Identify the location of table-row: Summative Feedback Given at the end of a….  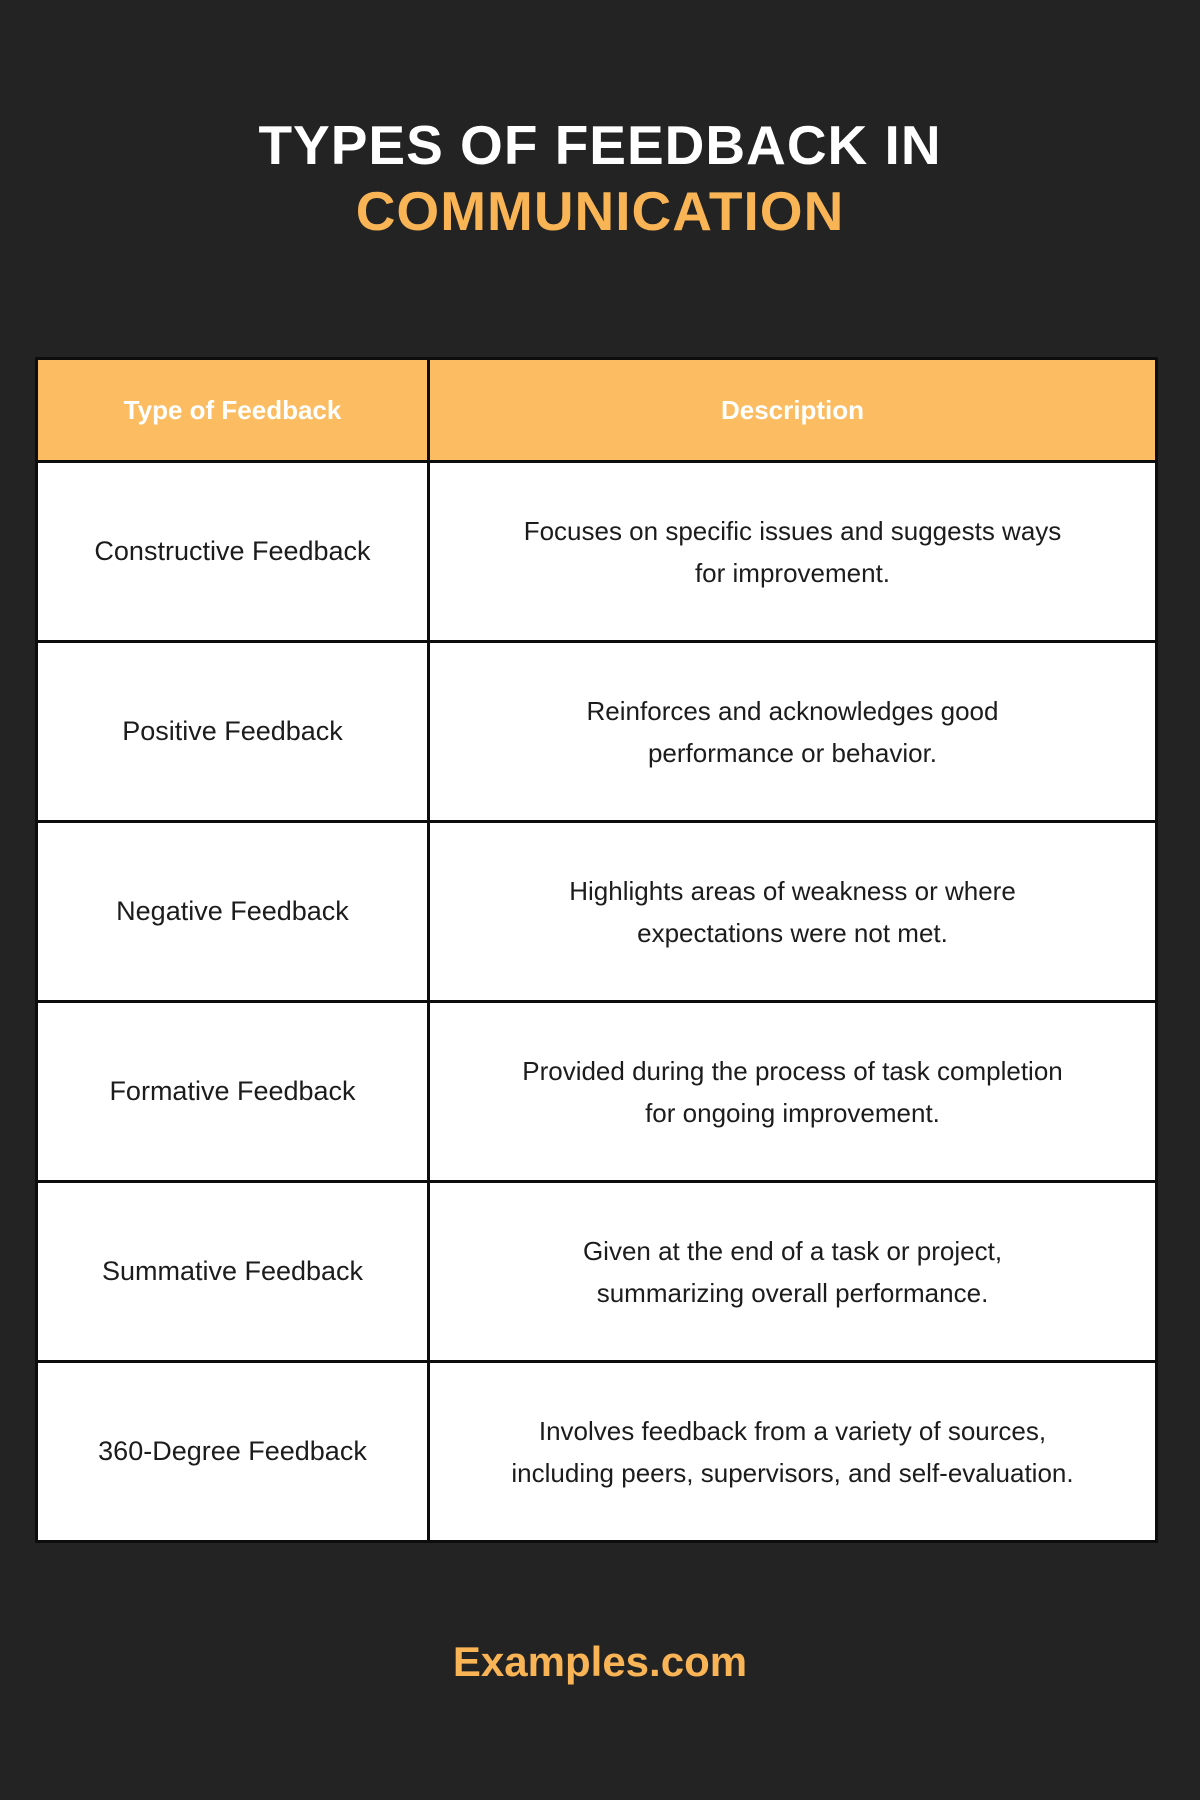
(596, 1270).